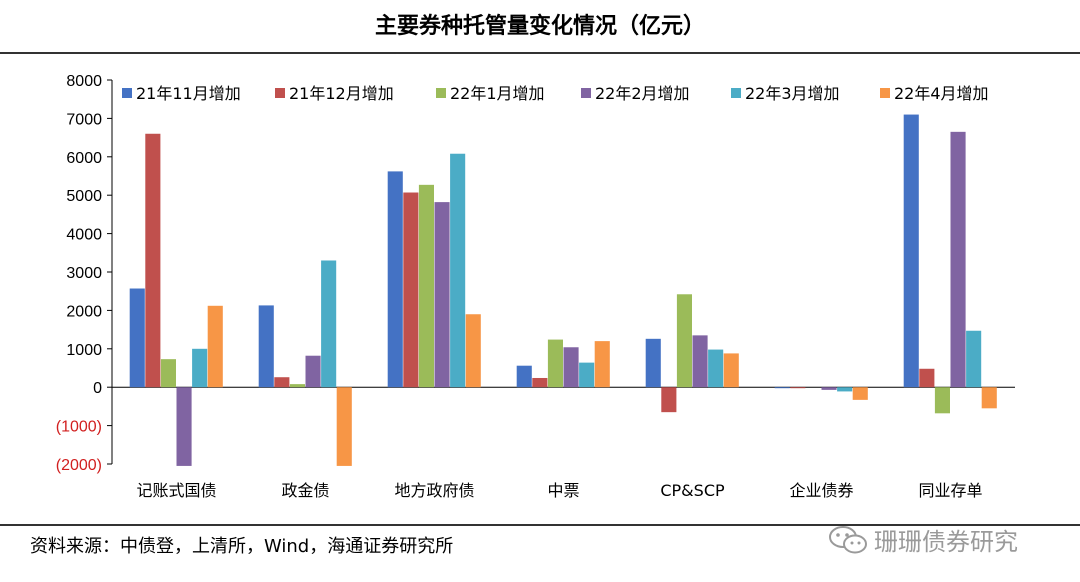 This screenshot has height=582, width=1080. Describe the element at coordinates (97, 388) in the screenshot. I see `y-tick-label: 0` at that location.